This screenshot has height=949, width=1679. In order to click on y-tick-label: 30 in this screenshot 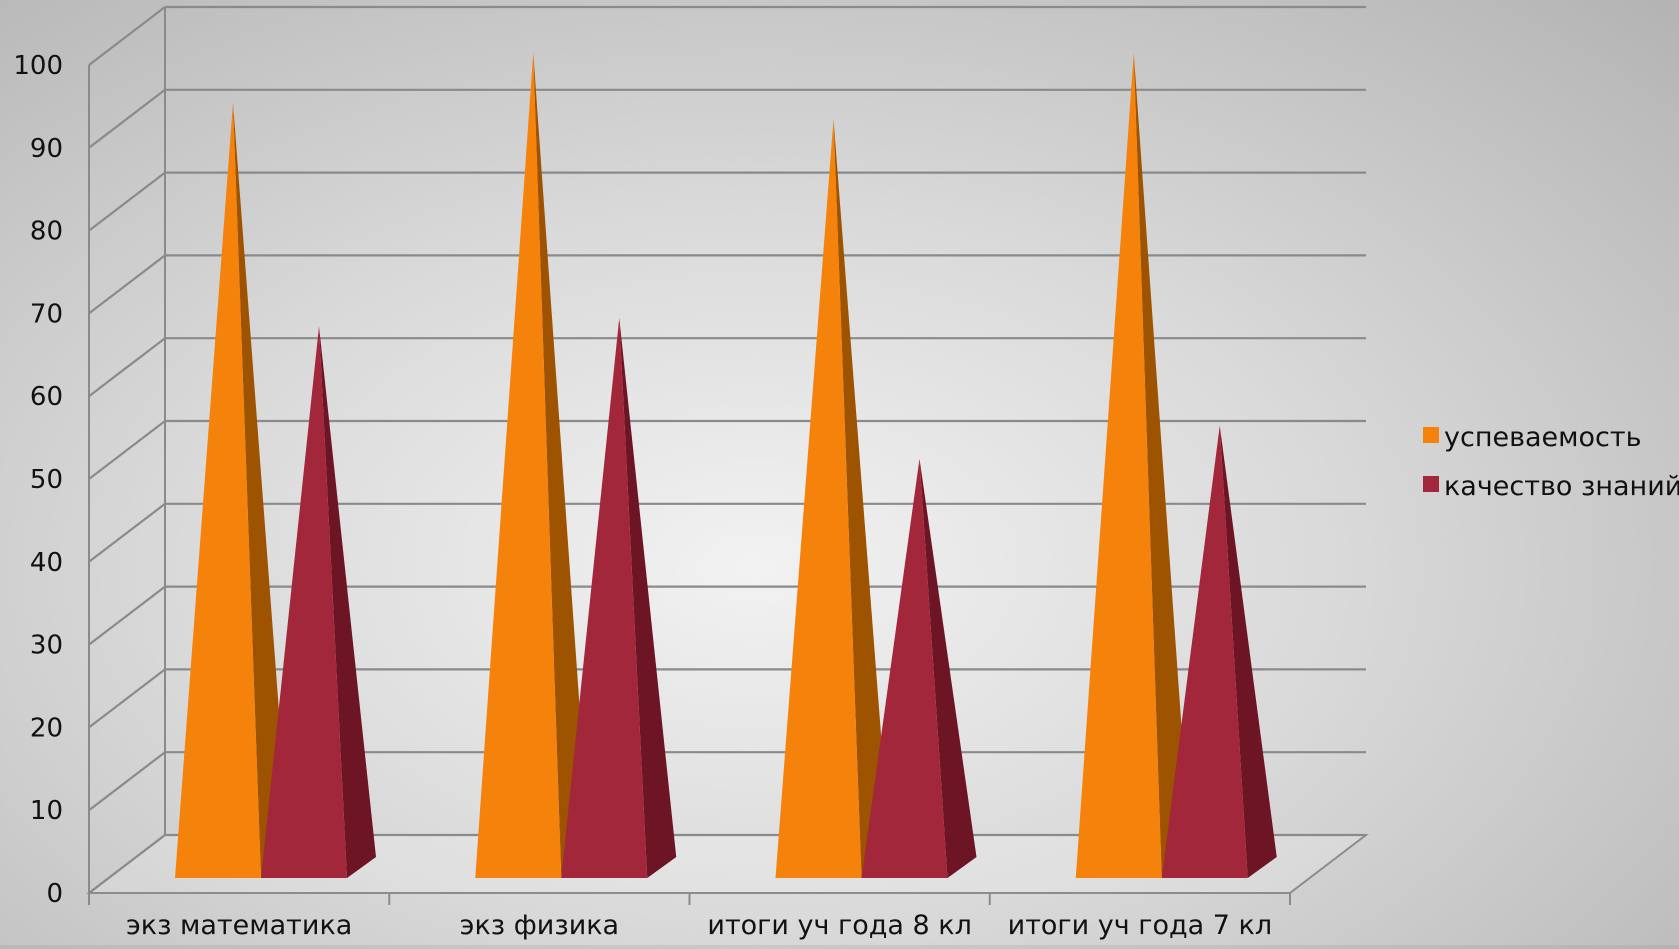, I will do `click(46, 646)`.